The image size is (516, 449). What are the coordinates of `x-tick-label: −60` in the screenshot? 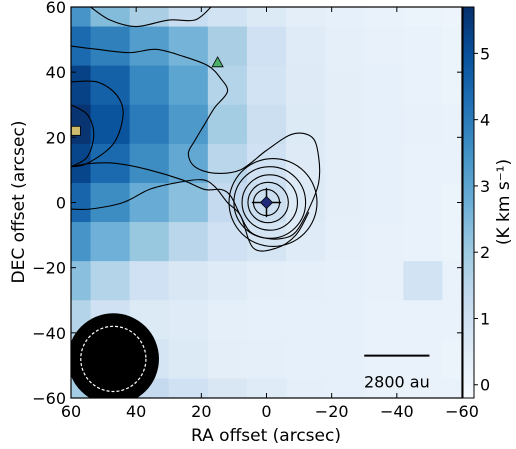 It's located at (462, 411).